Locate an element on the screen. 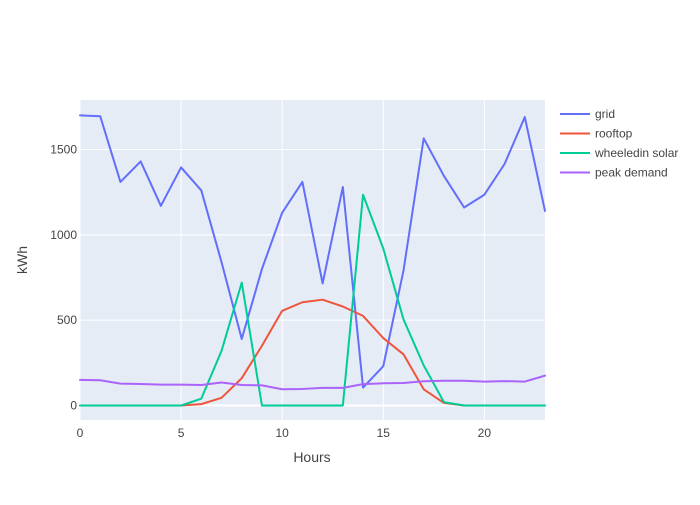 Image resolution: width=700 pixels, height=505 pixels. x-axis-title: Hours is located at coordinates (311, 457).